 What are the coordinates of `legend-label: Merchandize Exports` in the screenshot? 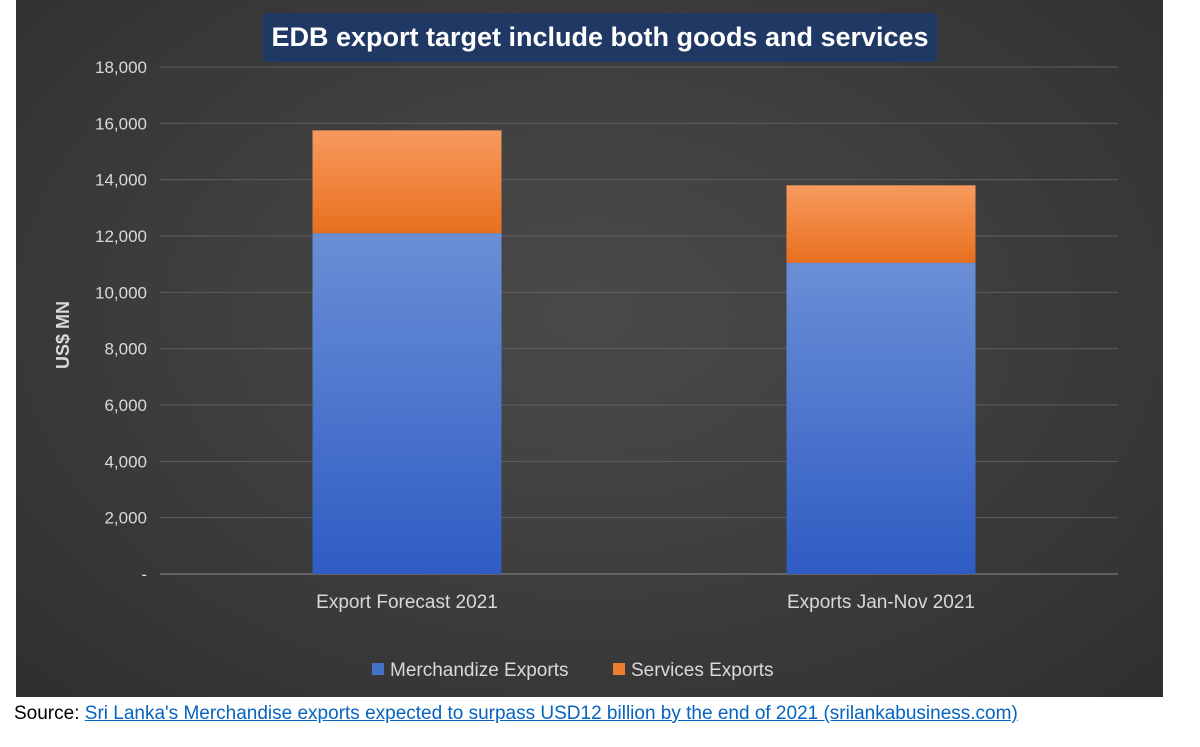 It's located at (479, 670).